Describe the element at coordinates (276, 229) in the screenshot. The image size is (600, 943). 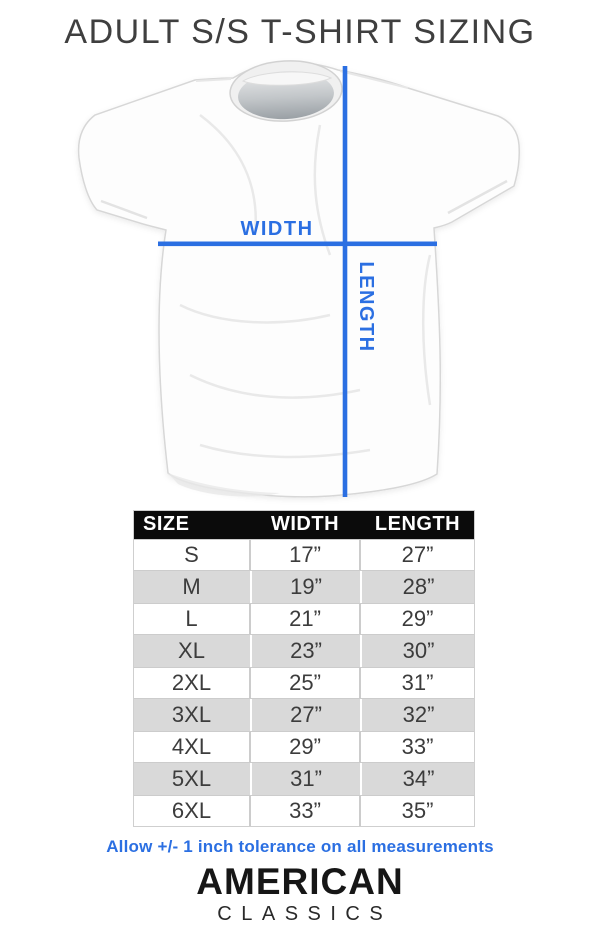
I see `width-label: WIDTH` at that location.